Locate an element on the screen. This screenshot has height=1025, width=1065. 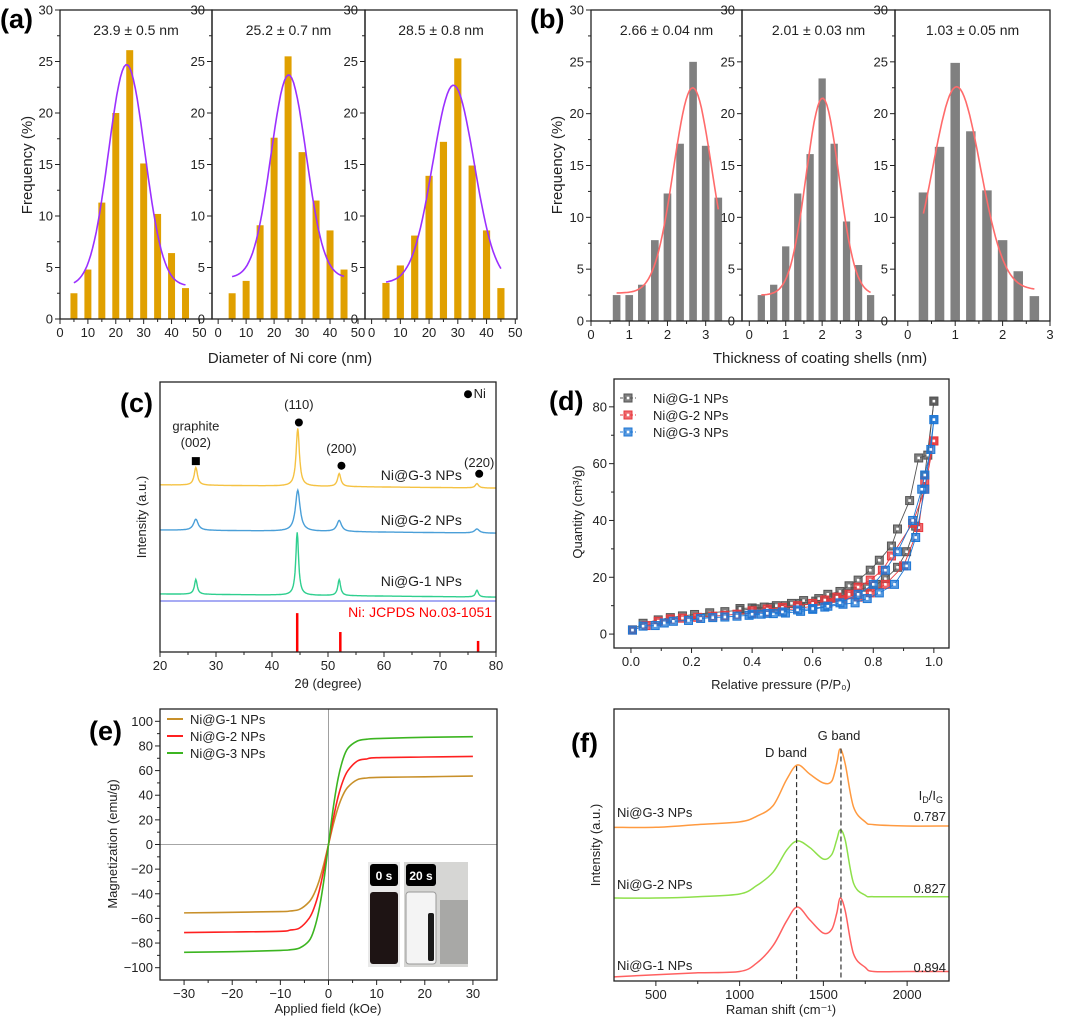
x-tick-label: −30 is located at coordinates (184, 993).